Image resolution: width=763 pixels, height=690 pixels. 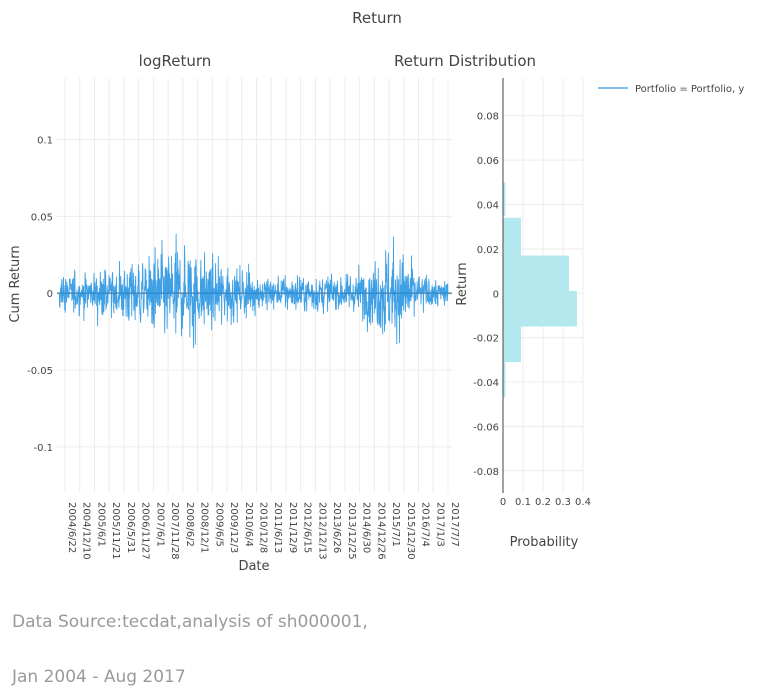 What do you see at coordinates (100, 524) in the screenshot?
I see `left-x-tick-label: 2005/6/1` at bounding box center [100, 524].